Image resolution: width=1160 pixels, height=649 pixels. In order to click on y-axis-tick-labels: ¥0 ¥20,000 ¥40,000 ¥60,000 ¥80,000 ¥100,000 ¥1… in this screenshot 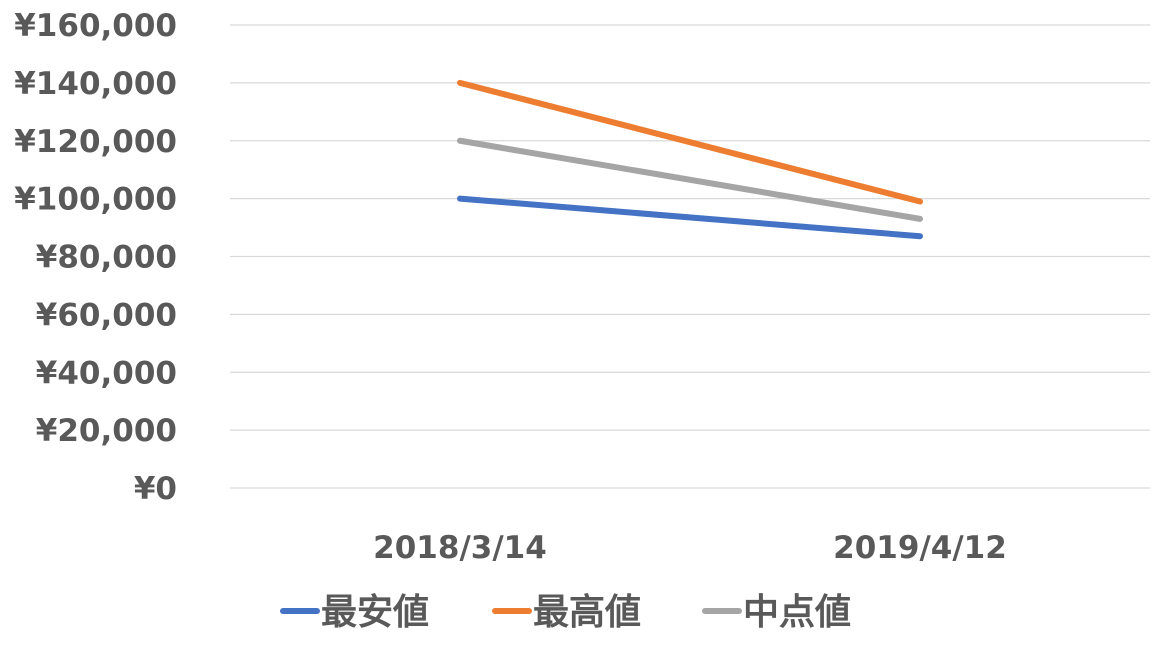, I will do `click(95, 257)`.